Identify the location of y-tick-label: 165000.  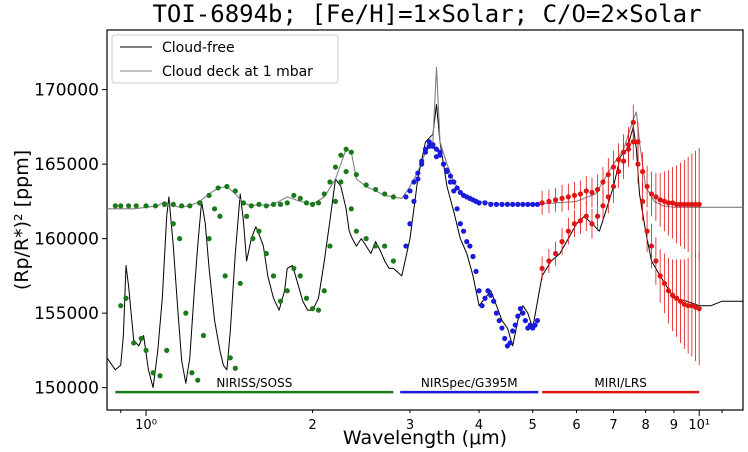
(66, 165).